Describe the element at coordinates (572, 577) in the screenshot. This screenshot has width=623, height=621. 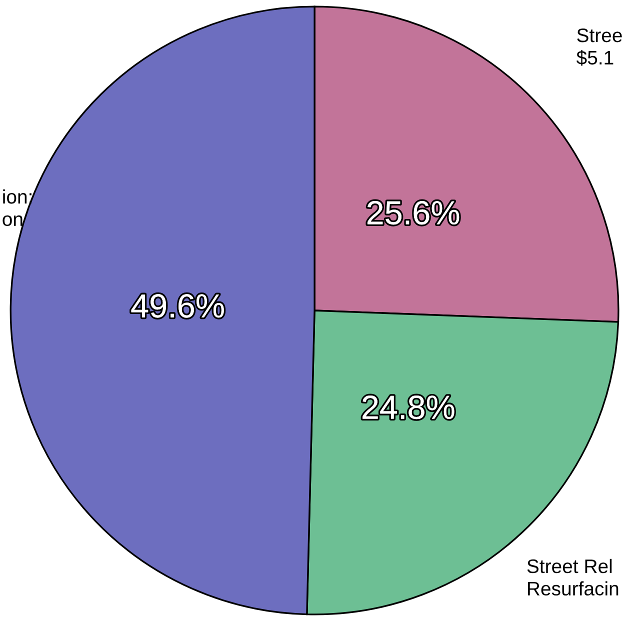
I see `slice-label: Street Rel Resurfacin` at that location.